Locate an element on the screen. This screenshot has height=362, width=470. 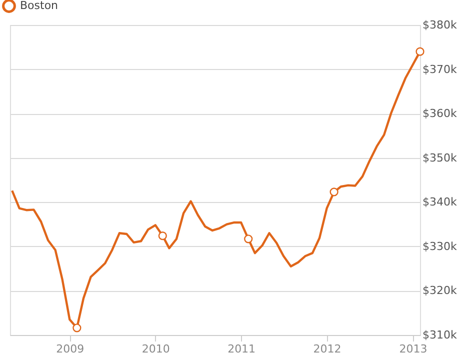
y-tick-label: $360k is located at coordinates (440, 113).